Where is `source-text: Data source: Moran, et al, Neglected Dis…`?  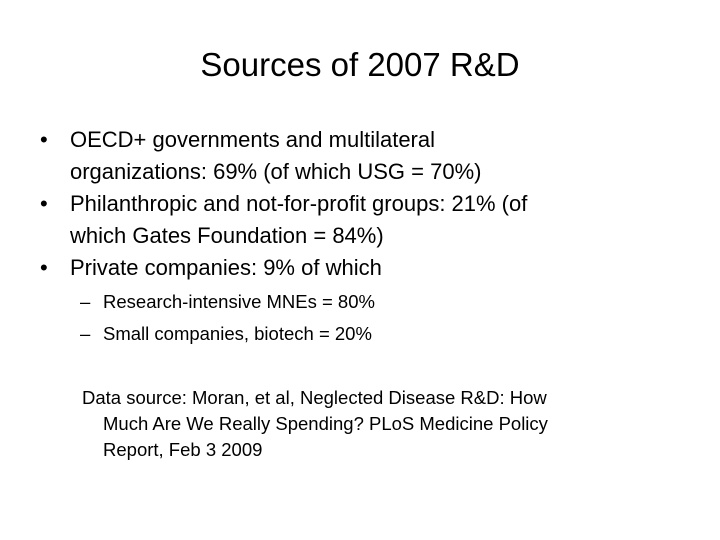 source-text: Data source: Moran, et al, Neglected Dis… is located at coordinates (314, 397).